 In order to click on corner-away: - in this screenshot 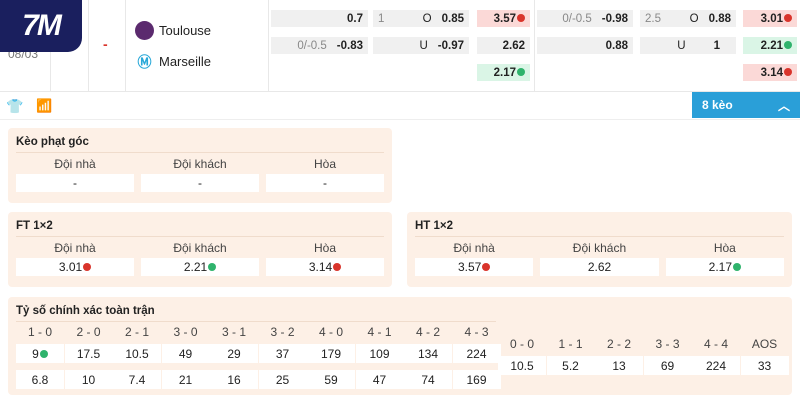, I will do `click(200, 183)`.